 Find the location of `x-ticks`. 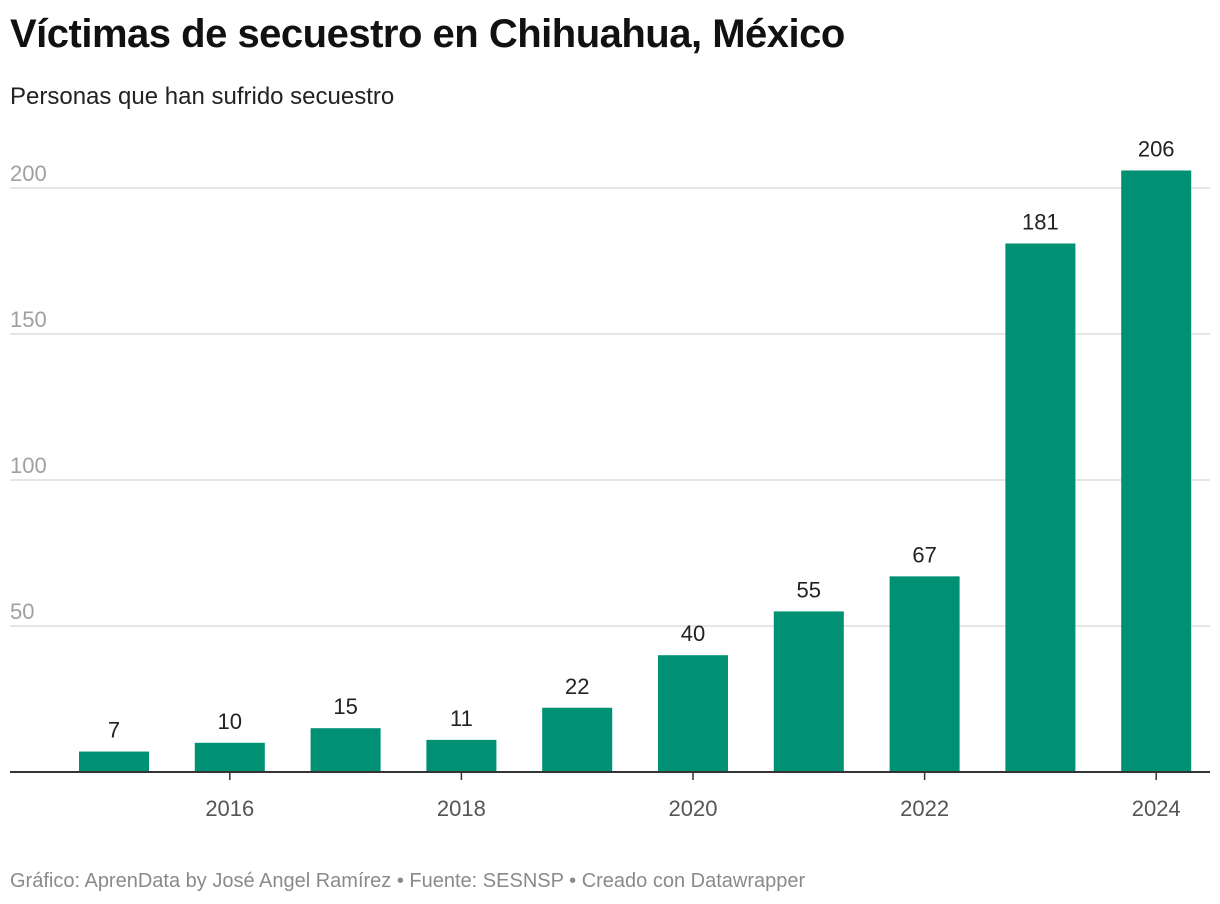

x-ticks is located at coordinates (693, 776).